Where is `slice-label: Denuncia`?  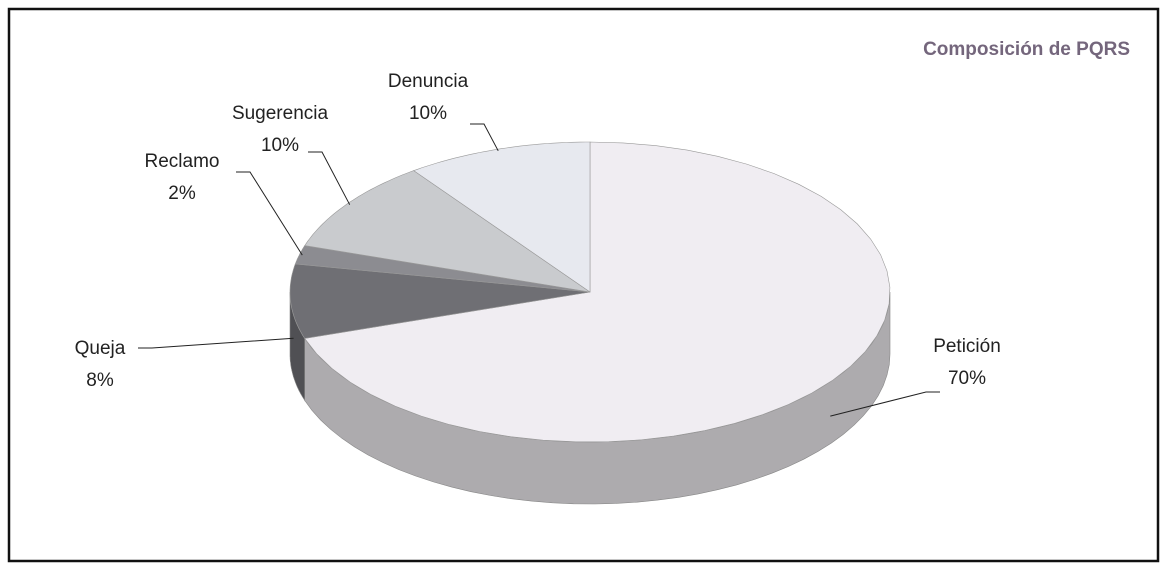 slice-label: Denuncia is located at coordinates (428, 81).